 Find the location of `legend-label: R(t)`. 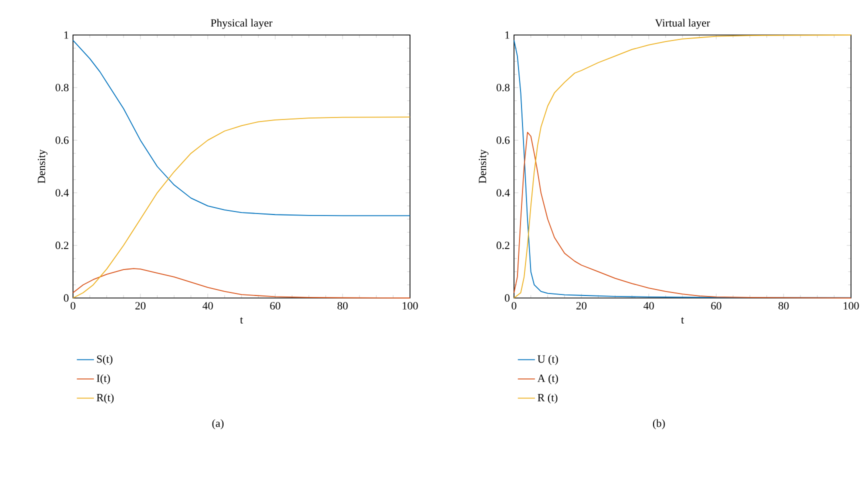

legend-label: R(t) is located at coordinates (105, 399).